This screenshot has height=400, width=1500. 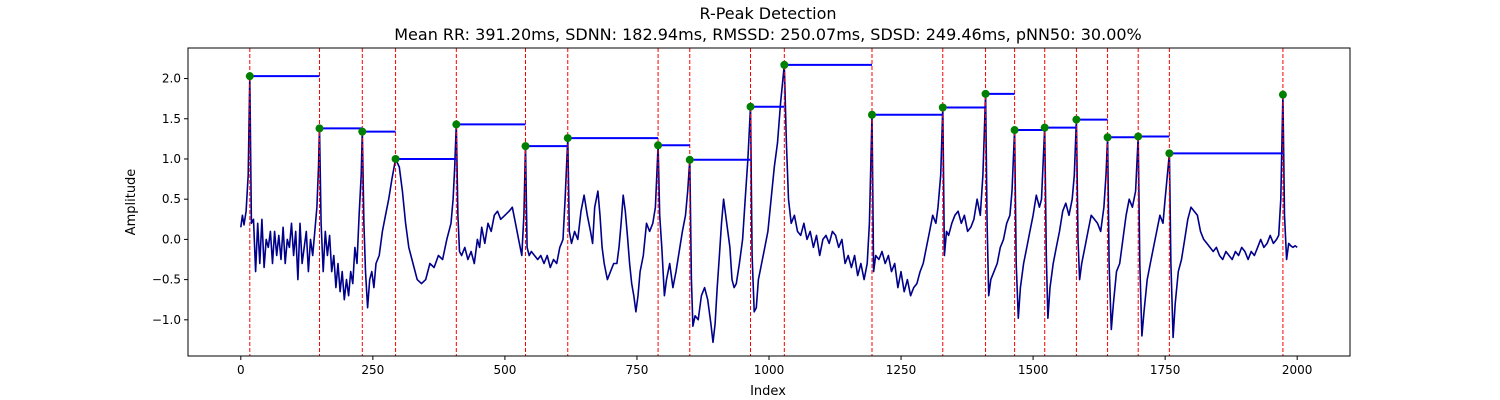 I want to click on y-tick-label-4: 1.0, so click(x=171, y=159).